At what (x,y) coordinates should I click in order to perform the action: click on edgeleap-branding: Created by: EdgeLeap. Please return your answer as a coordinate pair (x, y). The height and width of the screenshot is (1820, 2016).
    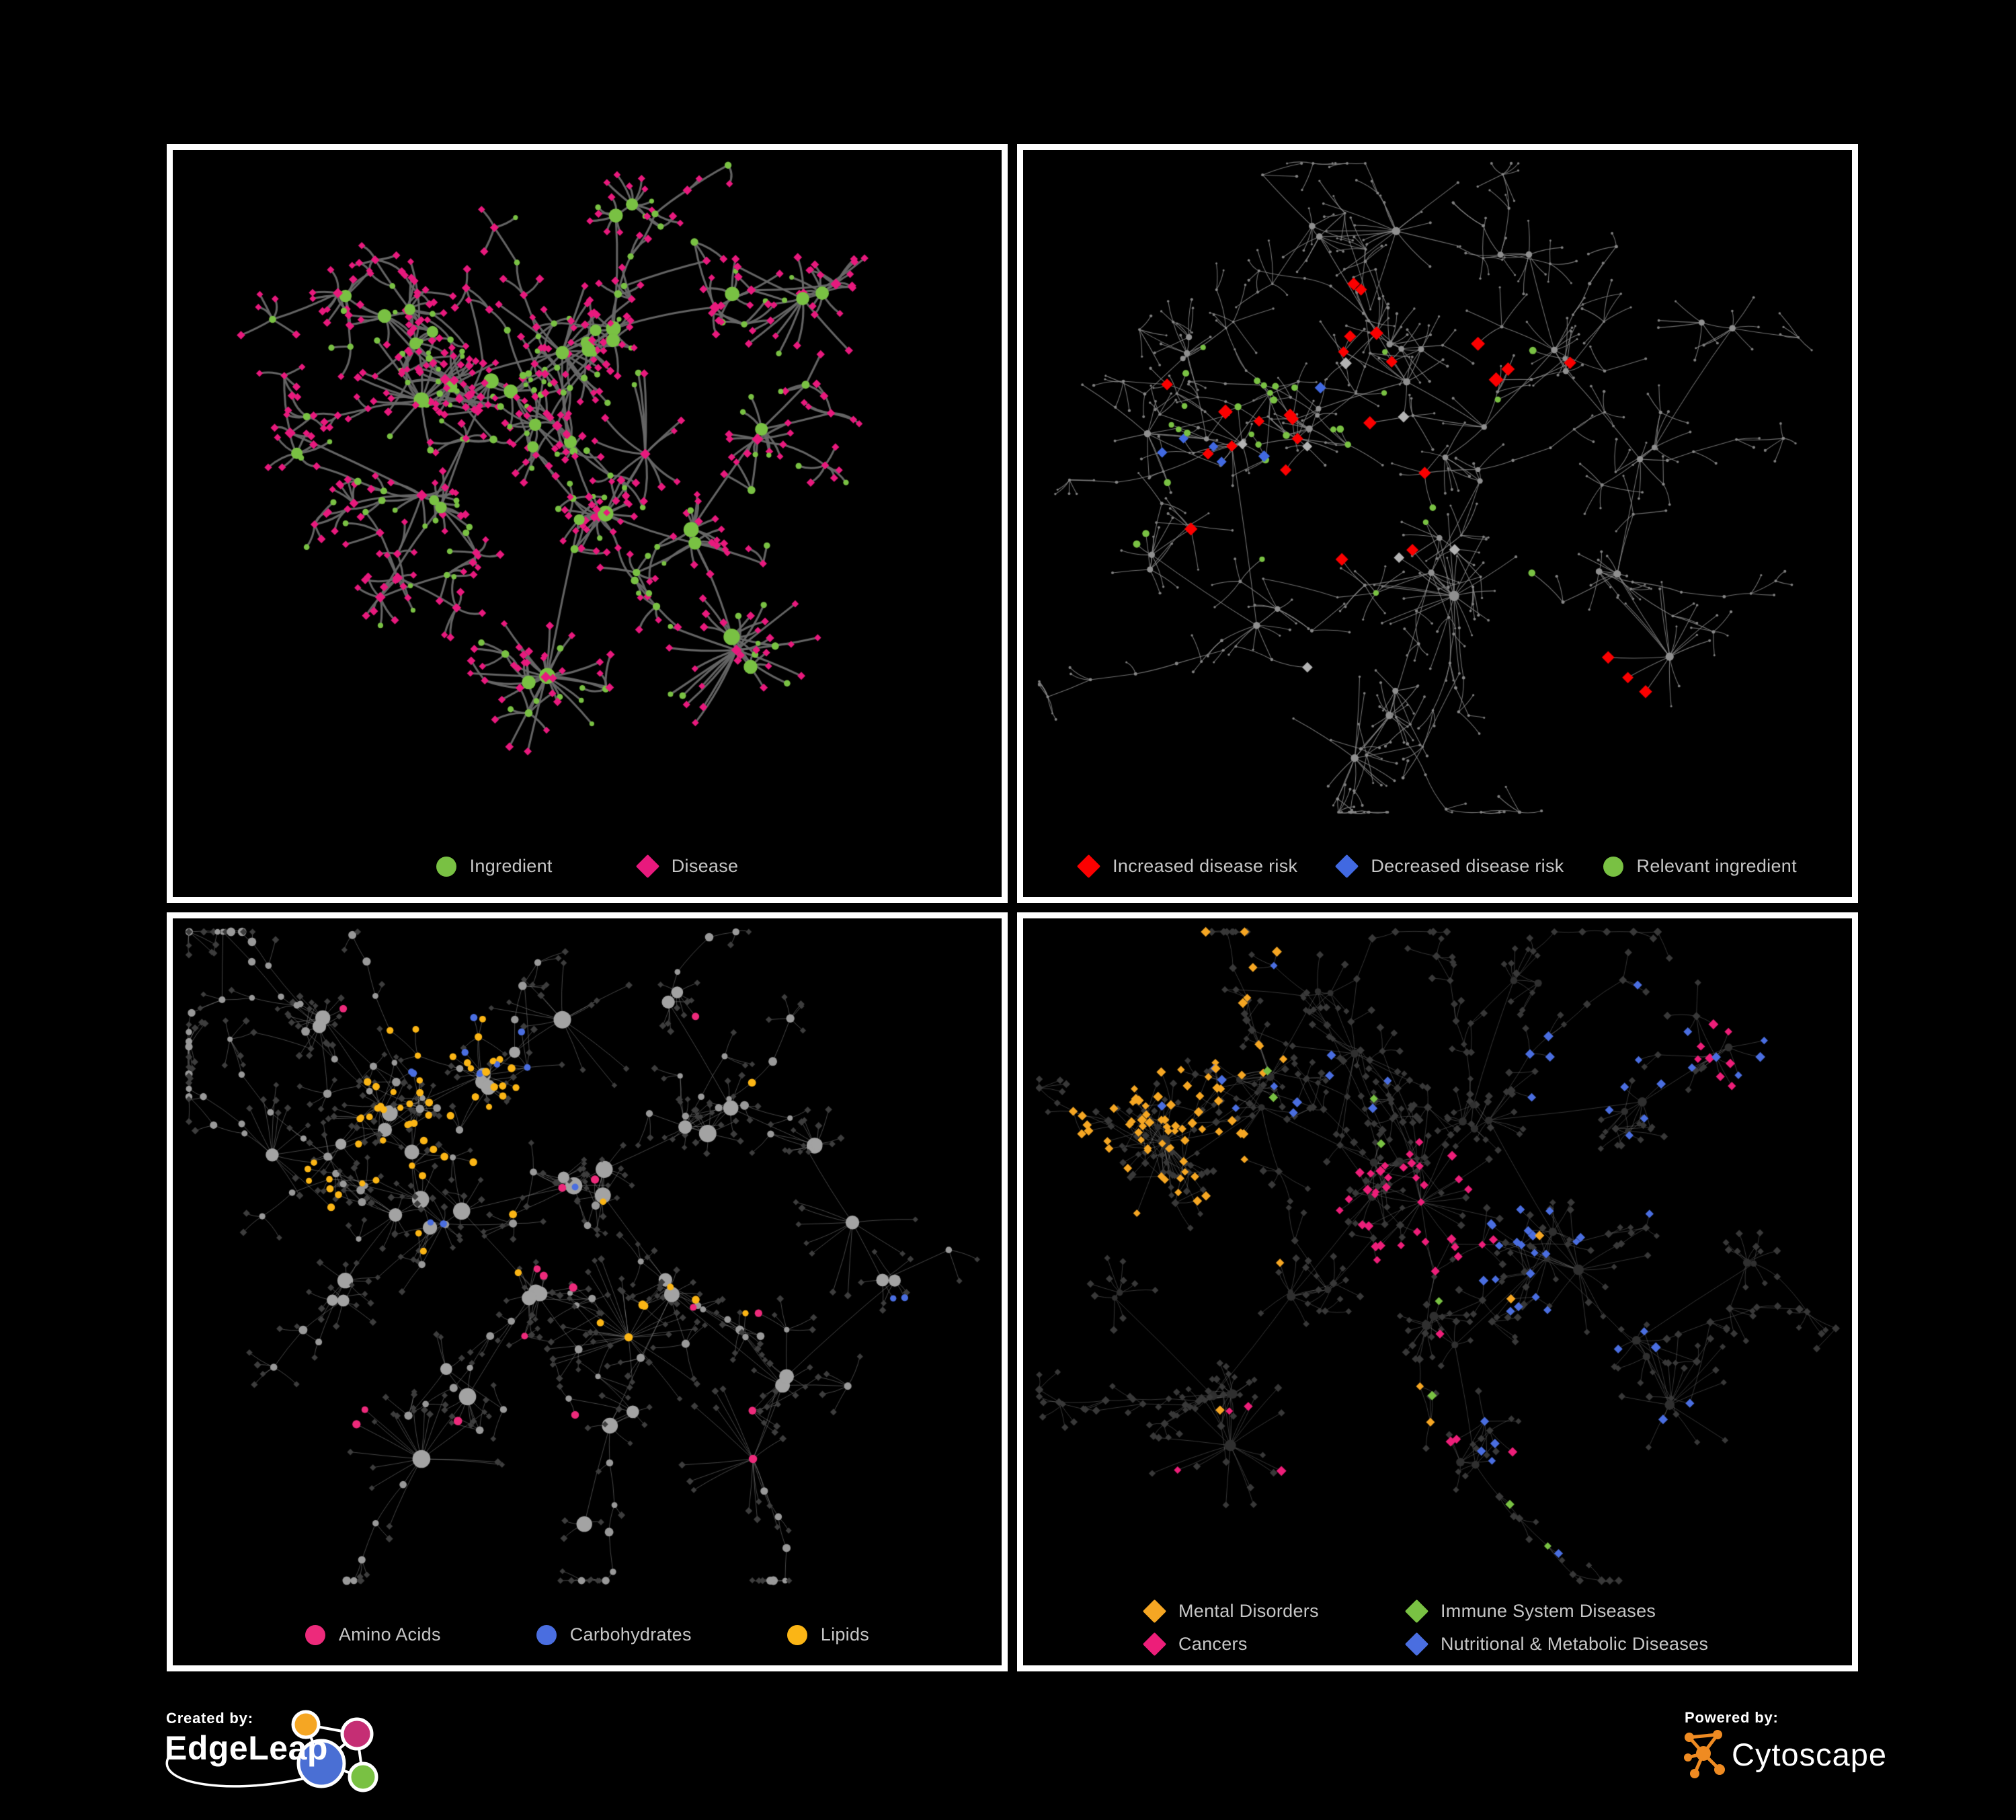
    Looking at the image, I should click on (274, 1749).